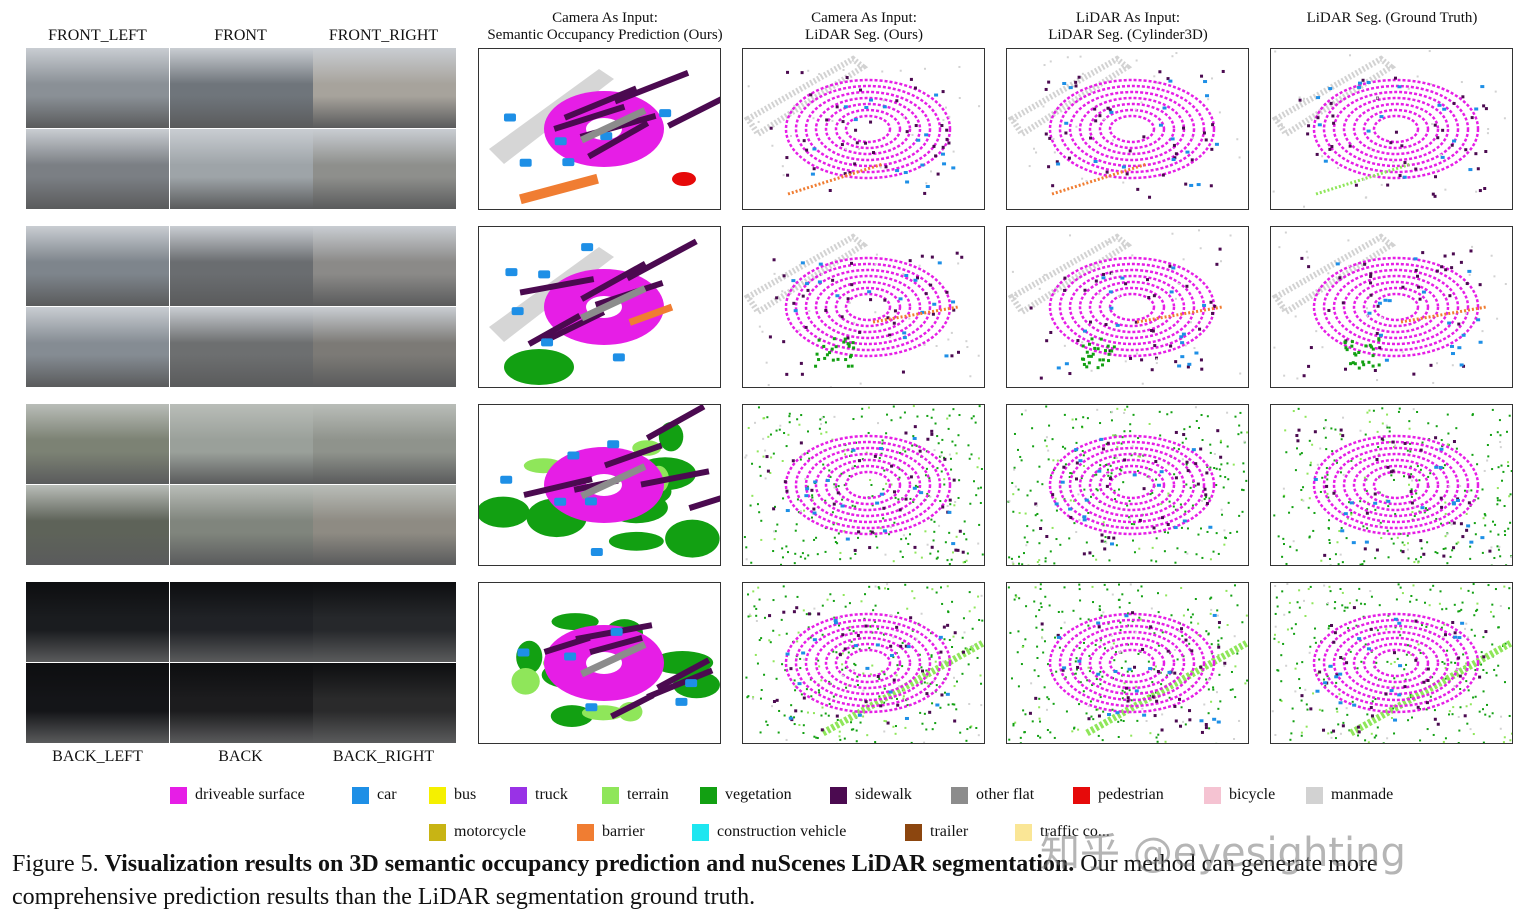 The image size is (1533, 920). I want to click on cam-label-back-left: BACK_LEFT, so click(97, 756).